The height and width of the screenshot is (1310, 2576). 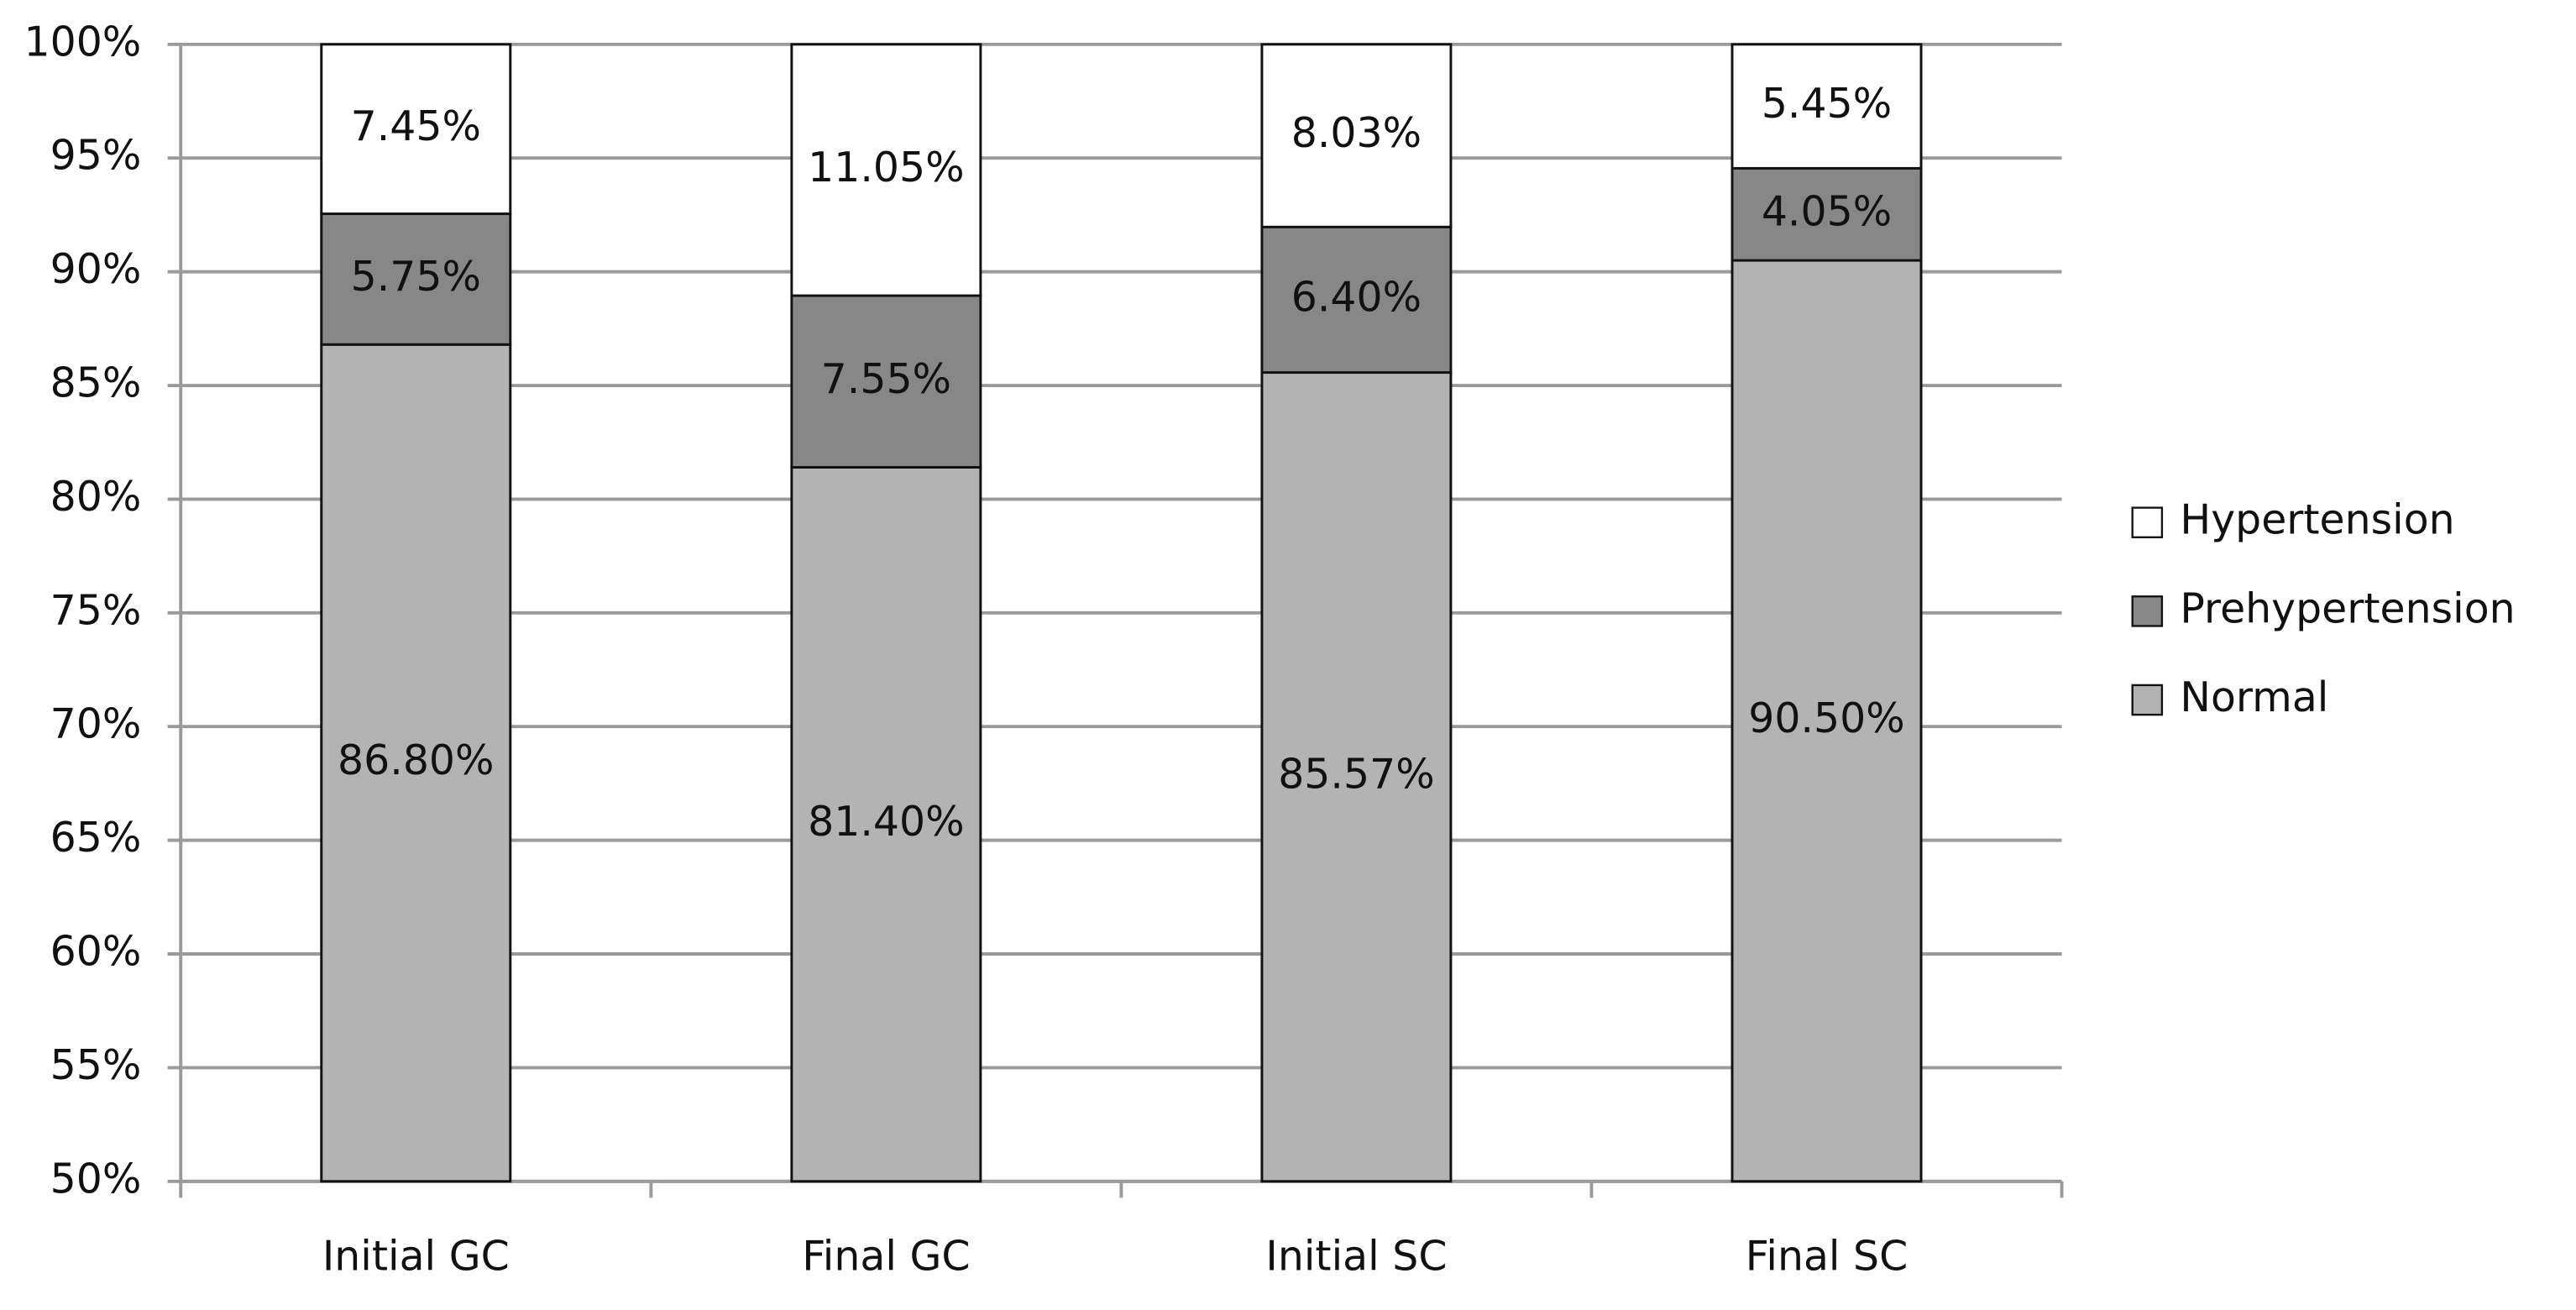 I want to click on data-label: 8.03%, so click(x=1357, y=133).